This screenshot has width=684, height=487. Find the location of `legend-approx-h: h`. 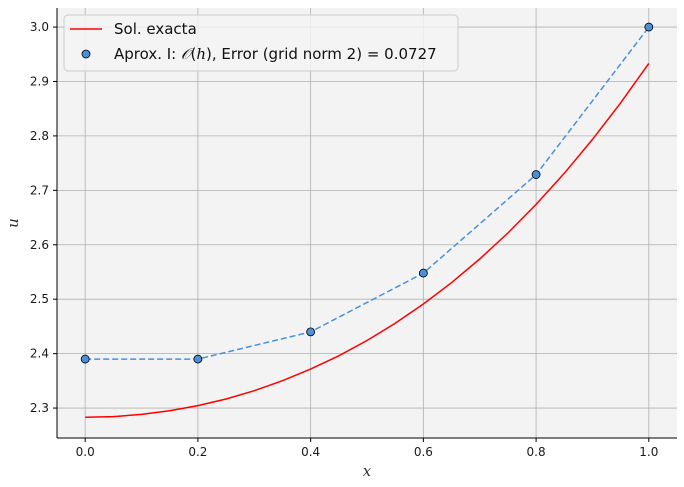

legend-approx-h: h is located at coordinates (201, 54).